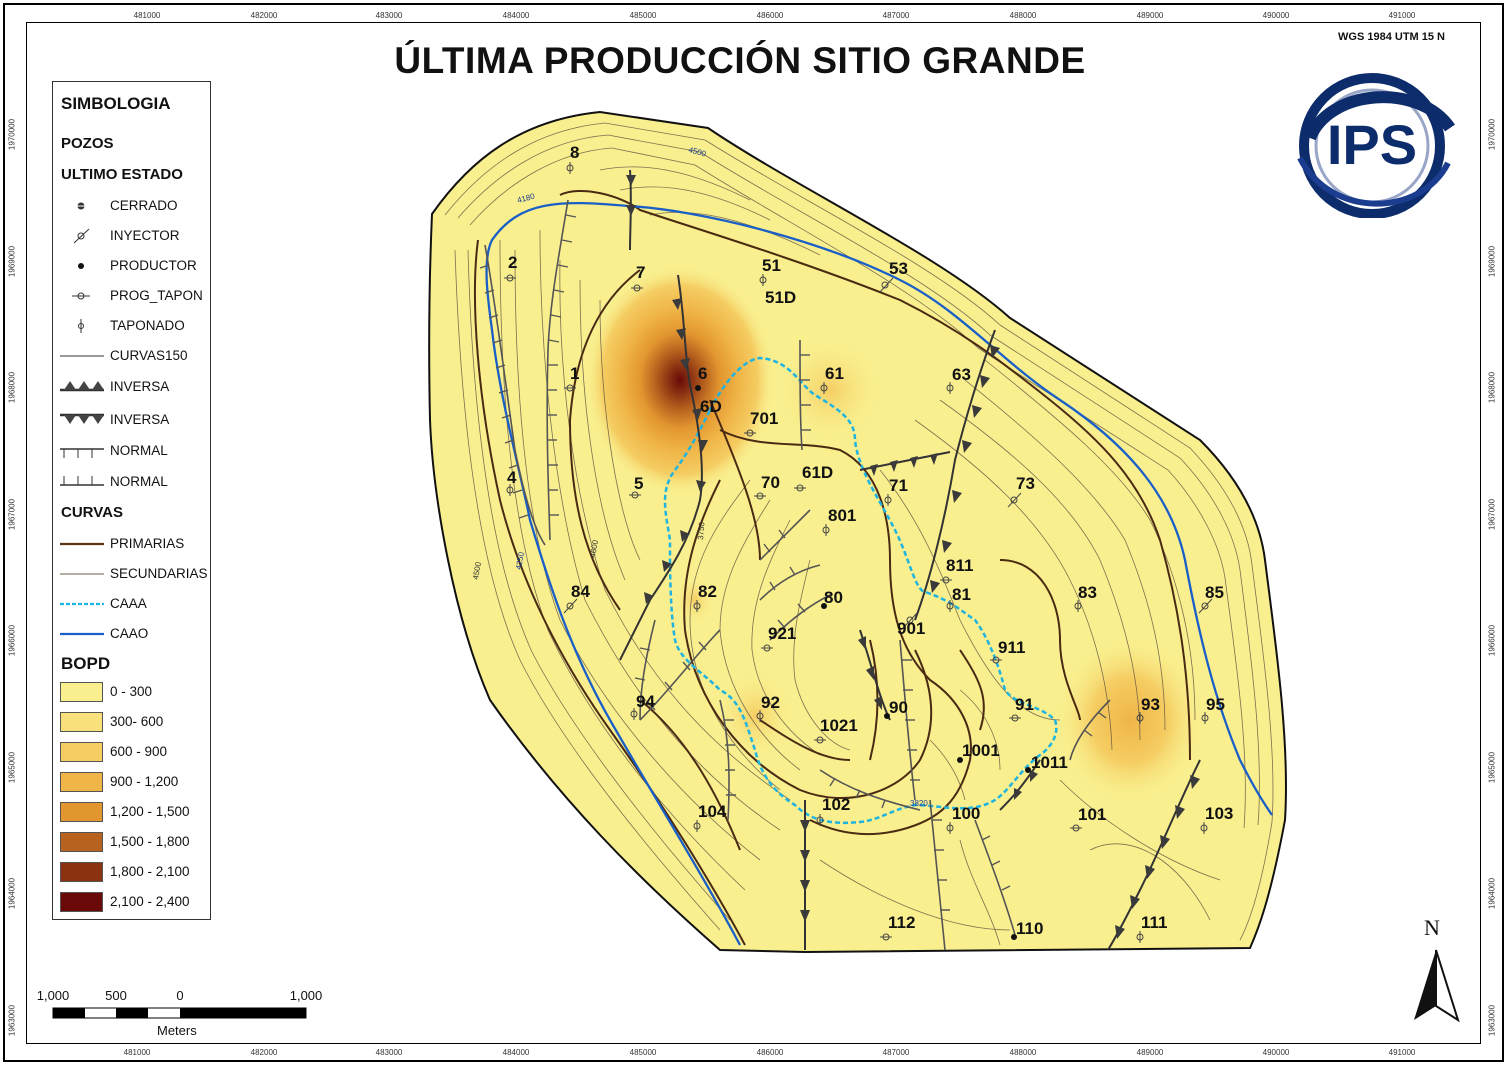 The image size is (1509, 1067). Describe the element at coordinates (896, 491) in the screenshot. I see `well-71: 71` at that location.